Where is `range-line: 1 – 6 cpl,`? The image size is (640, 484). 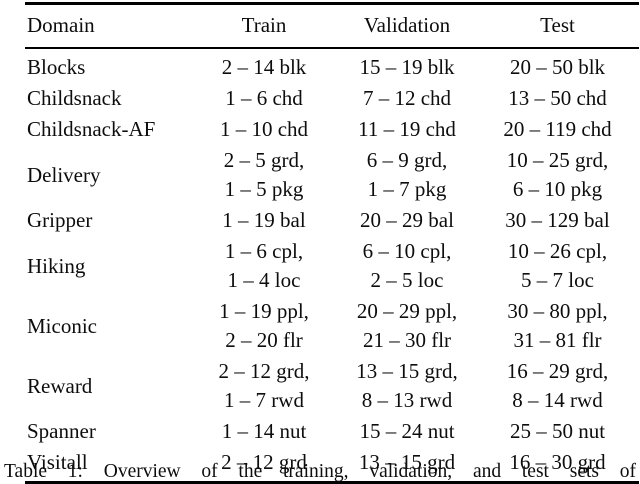 range-line: 1 – 6 cpl, is located at coordinates (264, 251).